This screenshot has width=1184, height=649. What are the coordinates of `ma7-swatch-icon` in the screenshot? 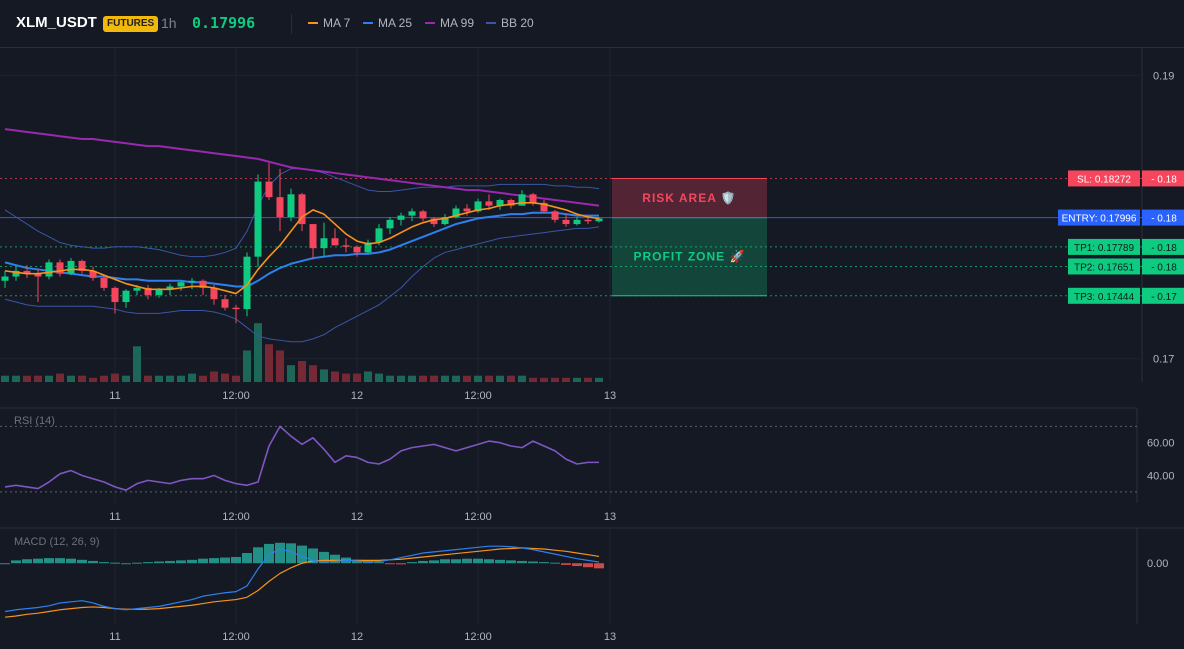 It's located at (313, 22).